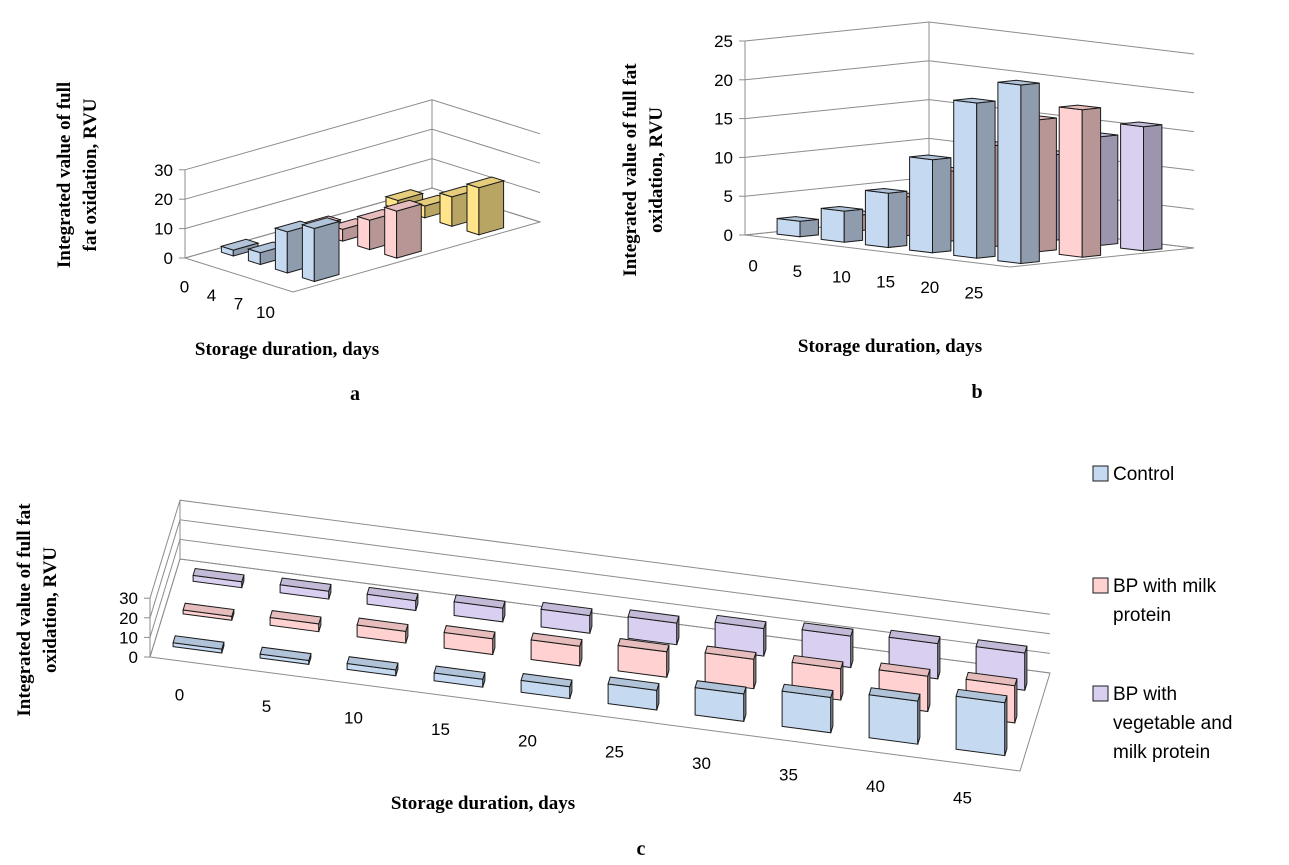 This screenshot has width=1289, height=865. Describe the element at coordinates (788, 775) in the screenshot. I see `x-tick-label: 35` at that location.